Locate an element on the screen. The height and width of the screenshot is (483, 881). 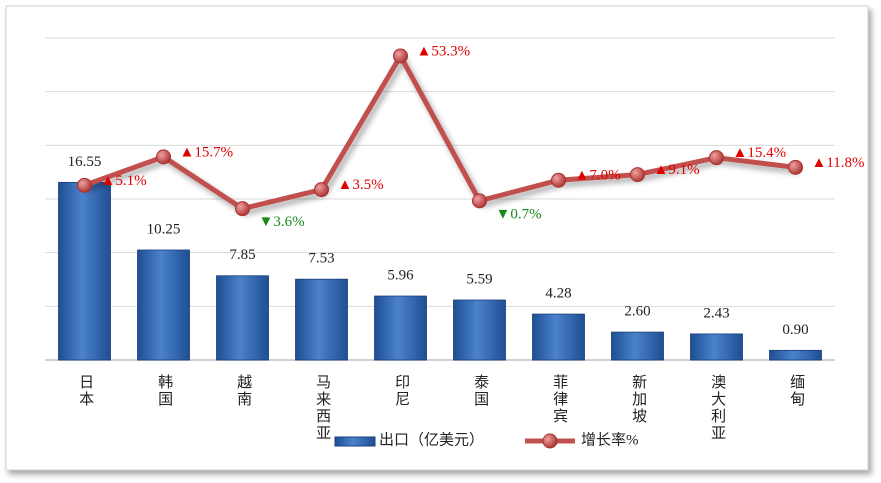
x-tick-label: 缅甸 is located at coordinates (796, 391).